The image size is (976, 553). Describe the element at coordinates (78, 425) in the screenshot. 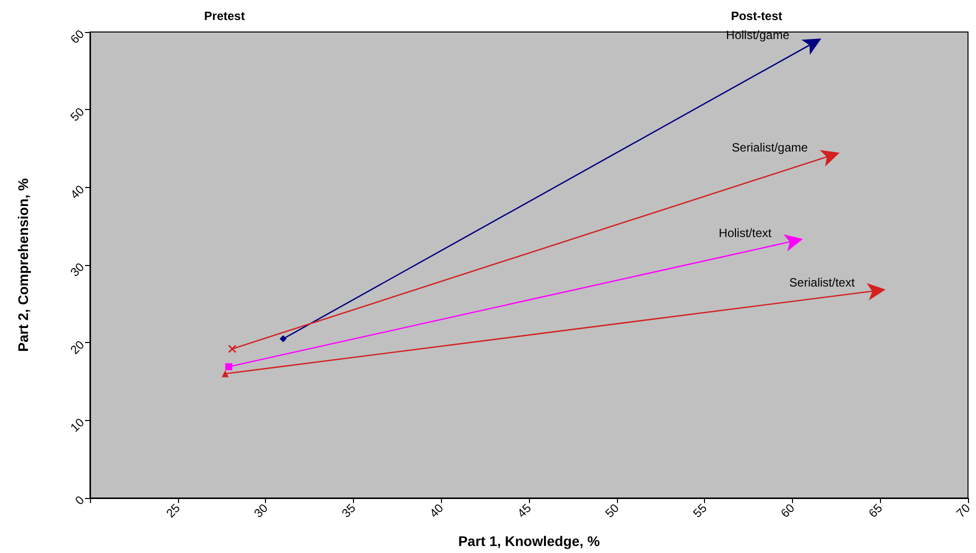

I see `y-tick-label: 10` at that location.